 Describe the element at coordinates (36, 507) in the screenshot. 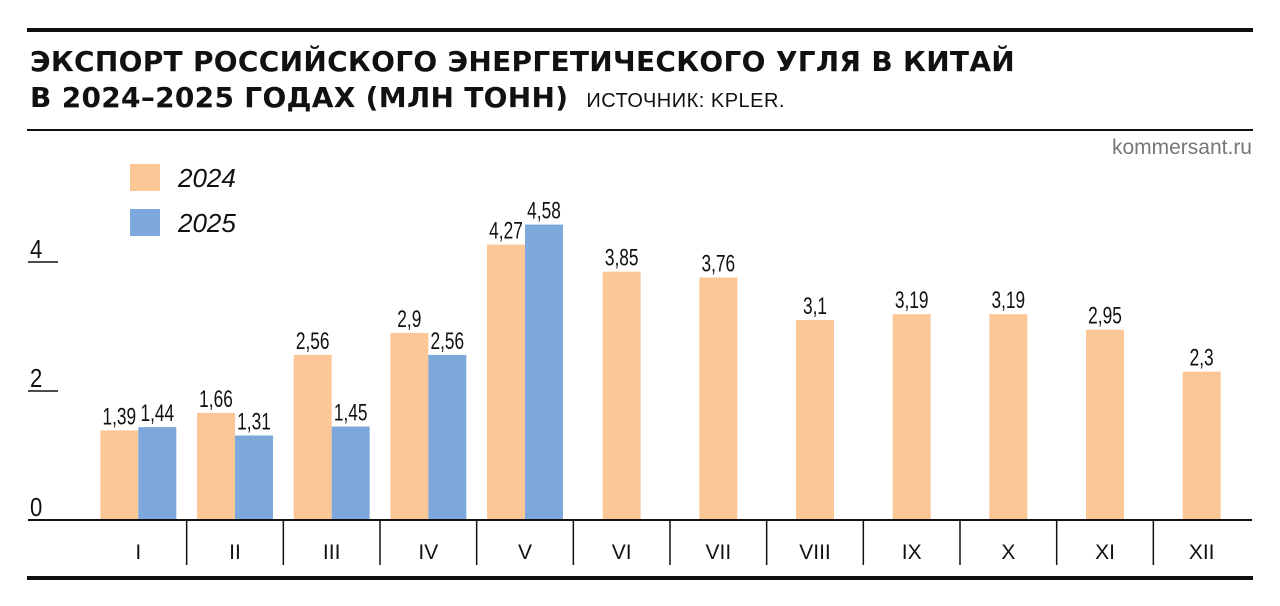

I see `y-tick-label: 0` at that location.